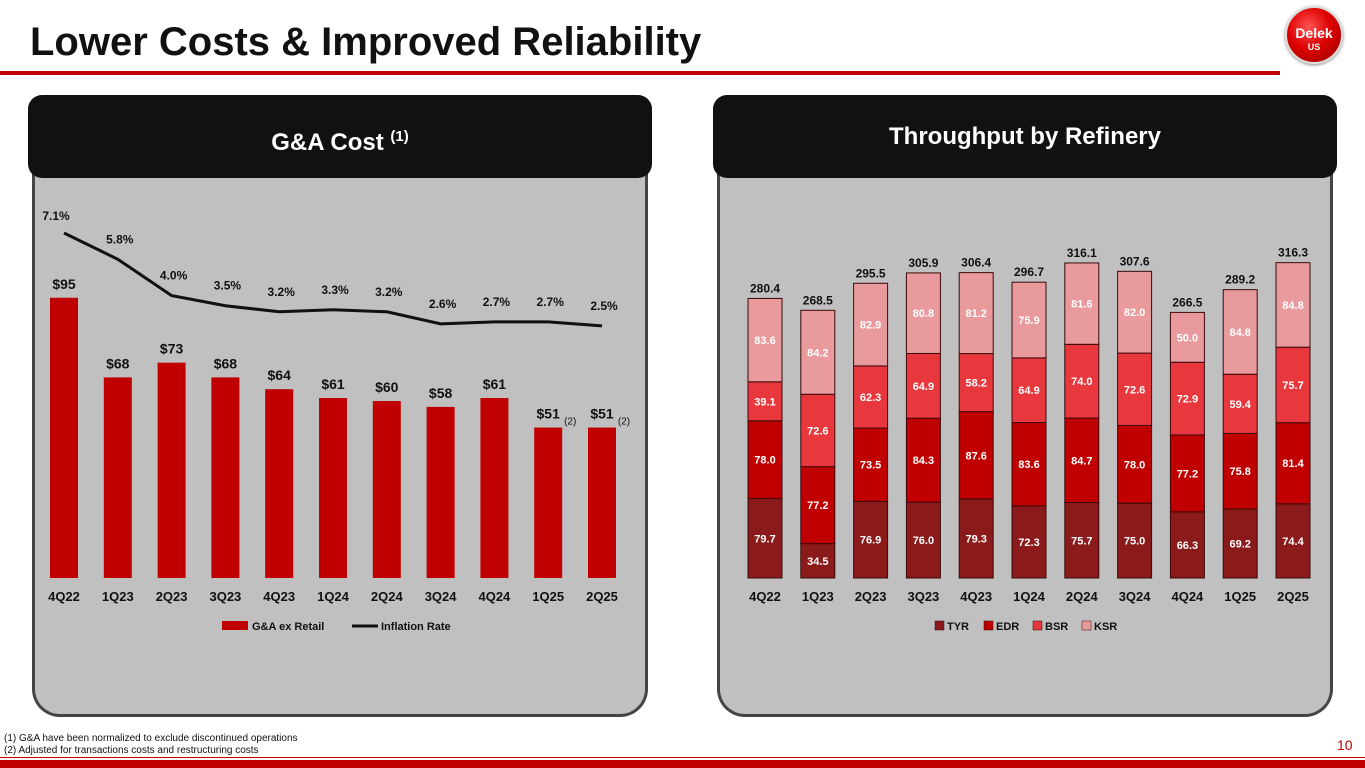 This screenshot has height=768, width=1365. What do you see at coordinates (1135, 261) in the screenshot?
I see `total-label: 307.6` at bounding box center [1135, 261].